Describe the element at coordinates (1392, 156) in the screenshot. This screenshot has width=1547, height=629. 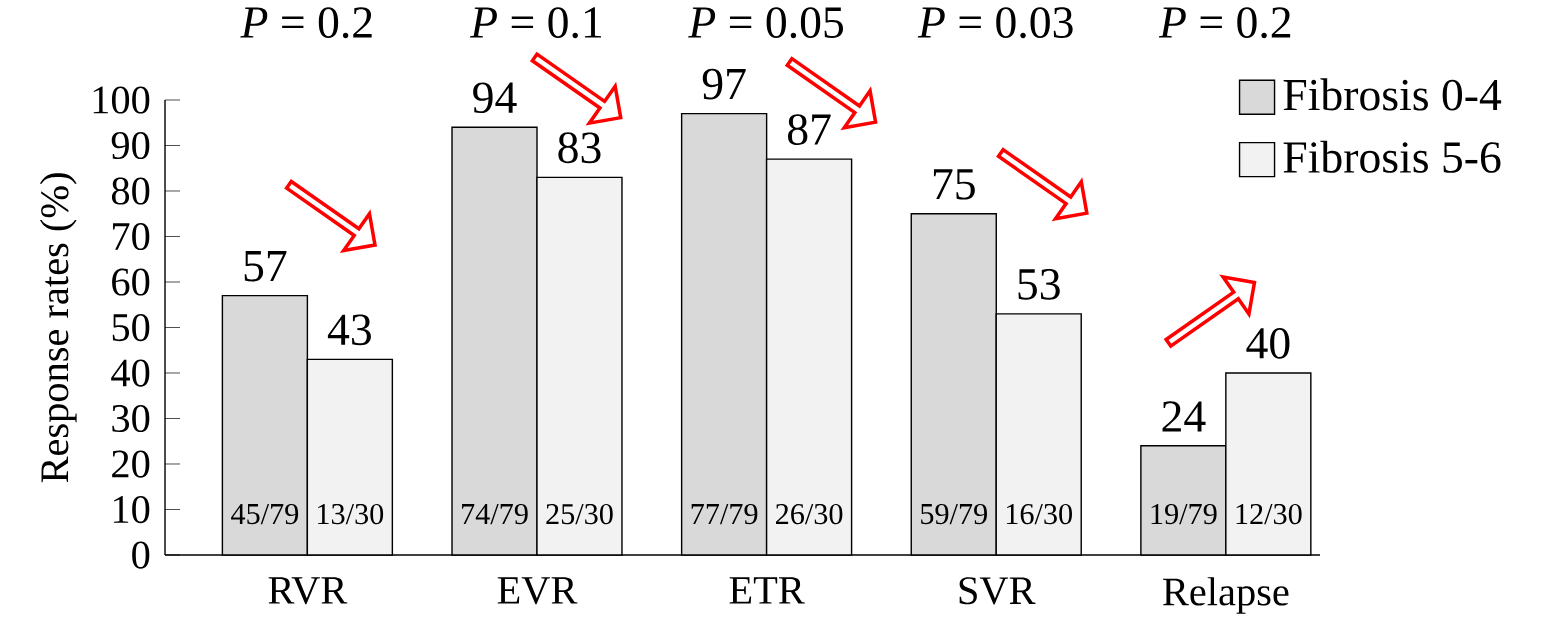
I see `legend-label: Fibrosis 5-6` at that location.